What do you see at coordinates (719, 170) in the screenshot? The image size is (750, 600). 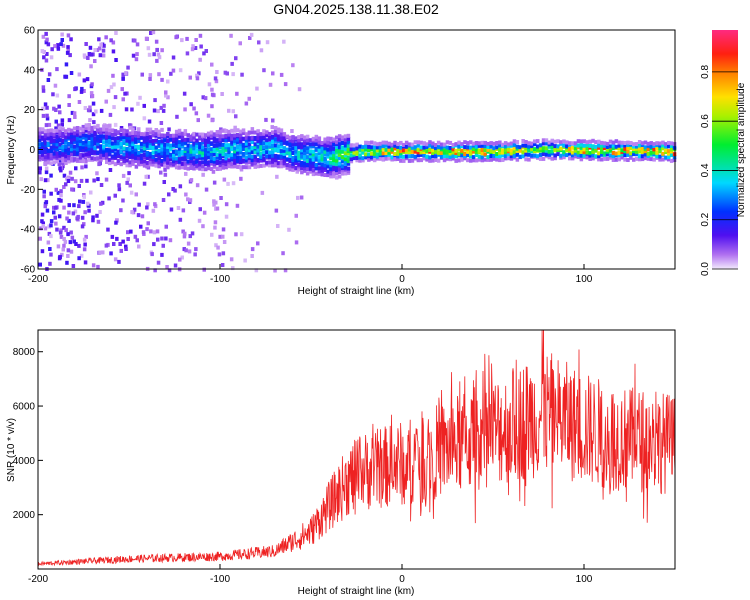 I see `colorbar-ticks: 0.00.20.40.60.8` at bounding box center [719, 170].